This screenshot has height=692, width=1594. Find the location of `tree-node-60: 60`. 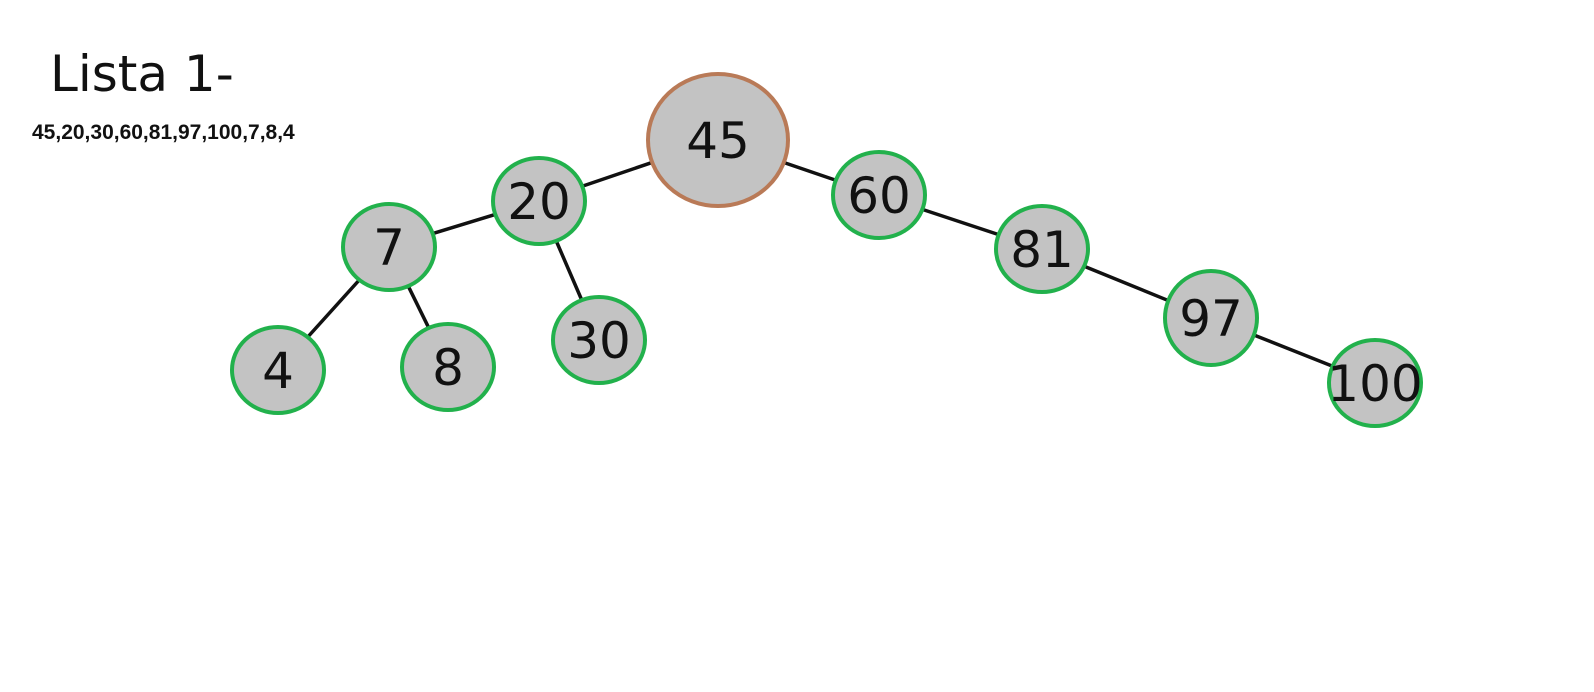

tree-node-60: 60 is located at coordinates (879, 195).